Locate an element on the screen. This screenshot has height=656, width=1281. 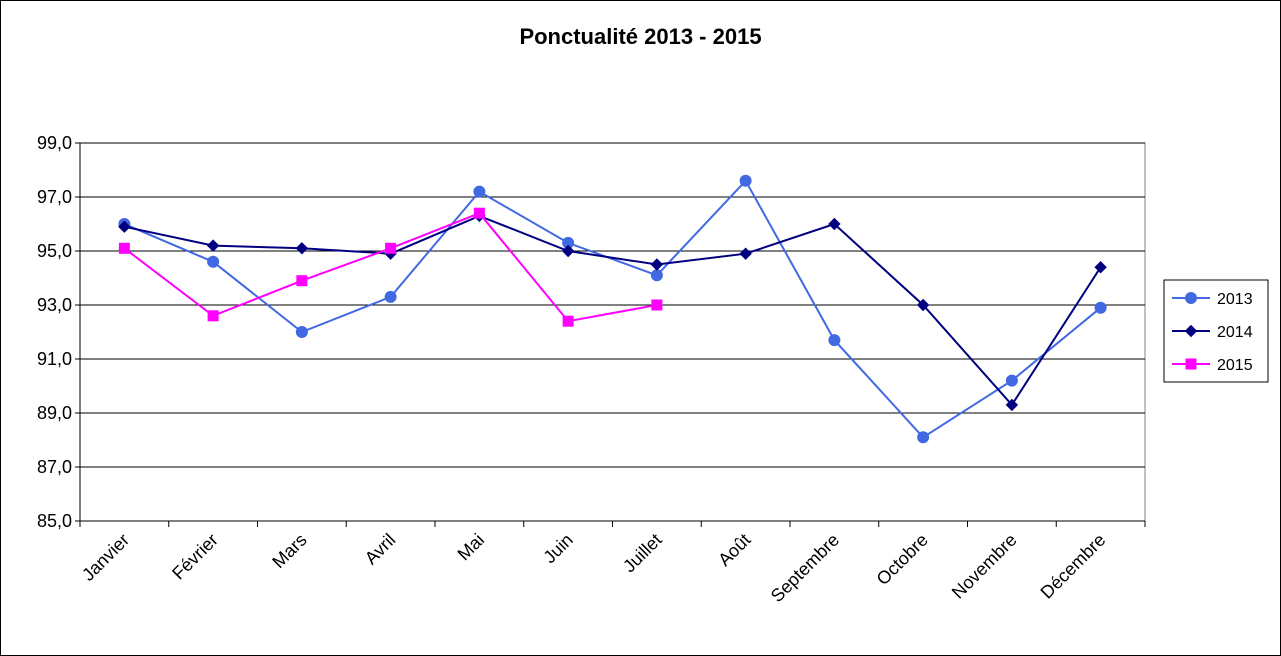
data-point-2015-Mars is located at coordinates (302, 281).